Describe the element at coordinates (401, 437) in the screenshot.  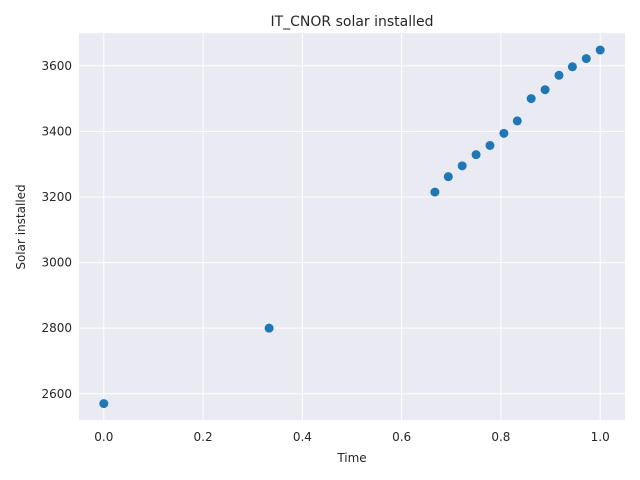
I see `x-tick-label: 0.6` at that location.